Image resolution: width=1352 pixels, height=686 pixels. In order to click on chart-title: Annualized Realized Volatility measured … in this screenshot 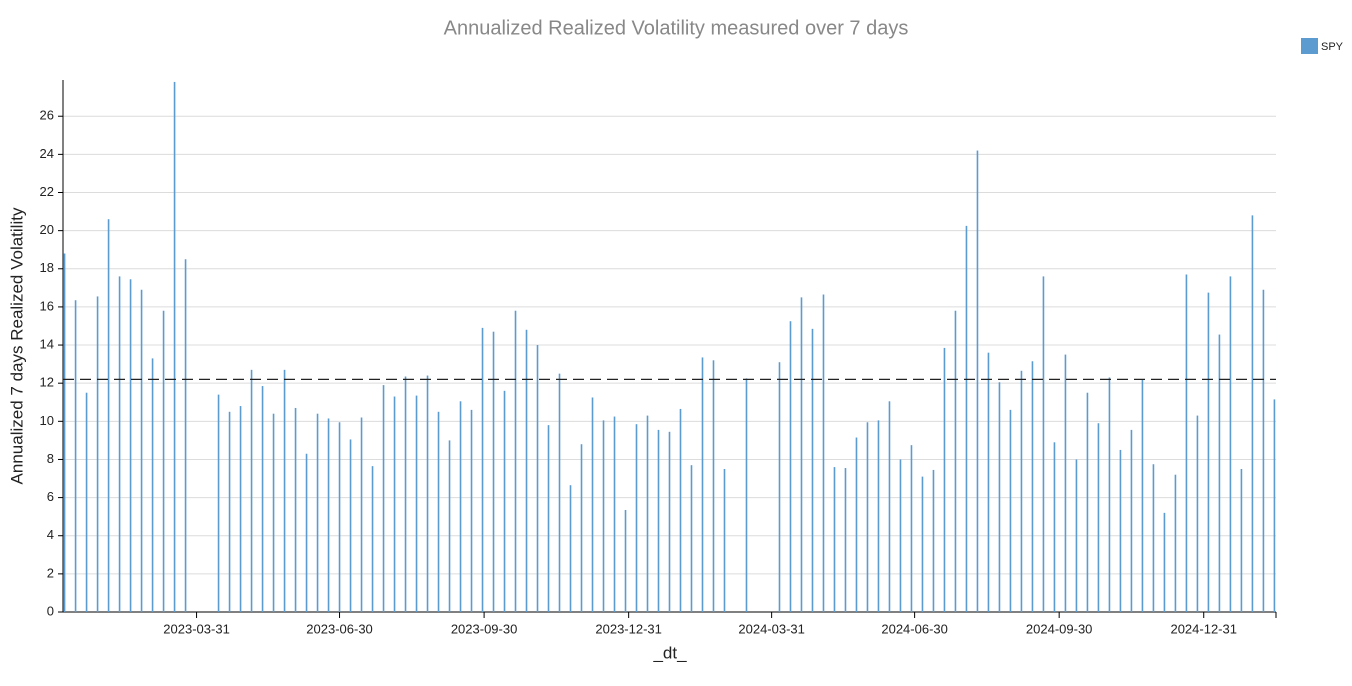, I will do `click(676, 28)`.